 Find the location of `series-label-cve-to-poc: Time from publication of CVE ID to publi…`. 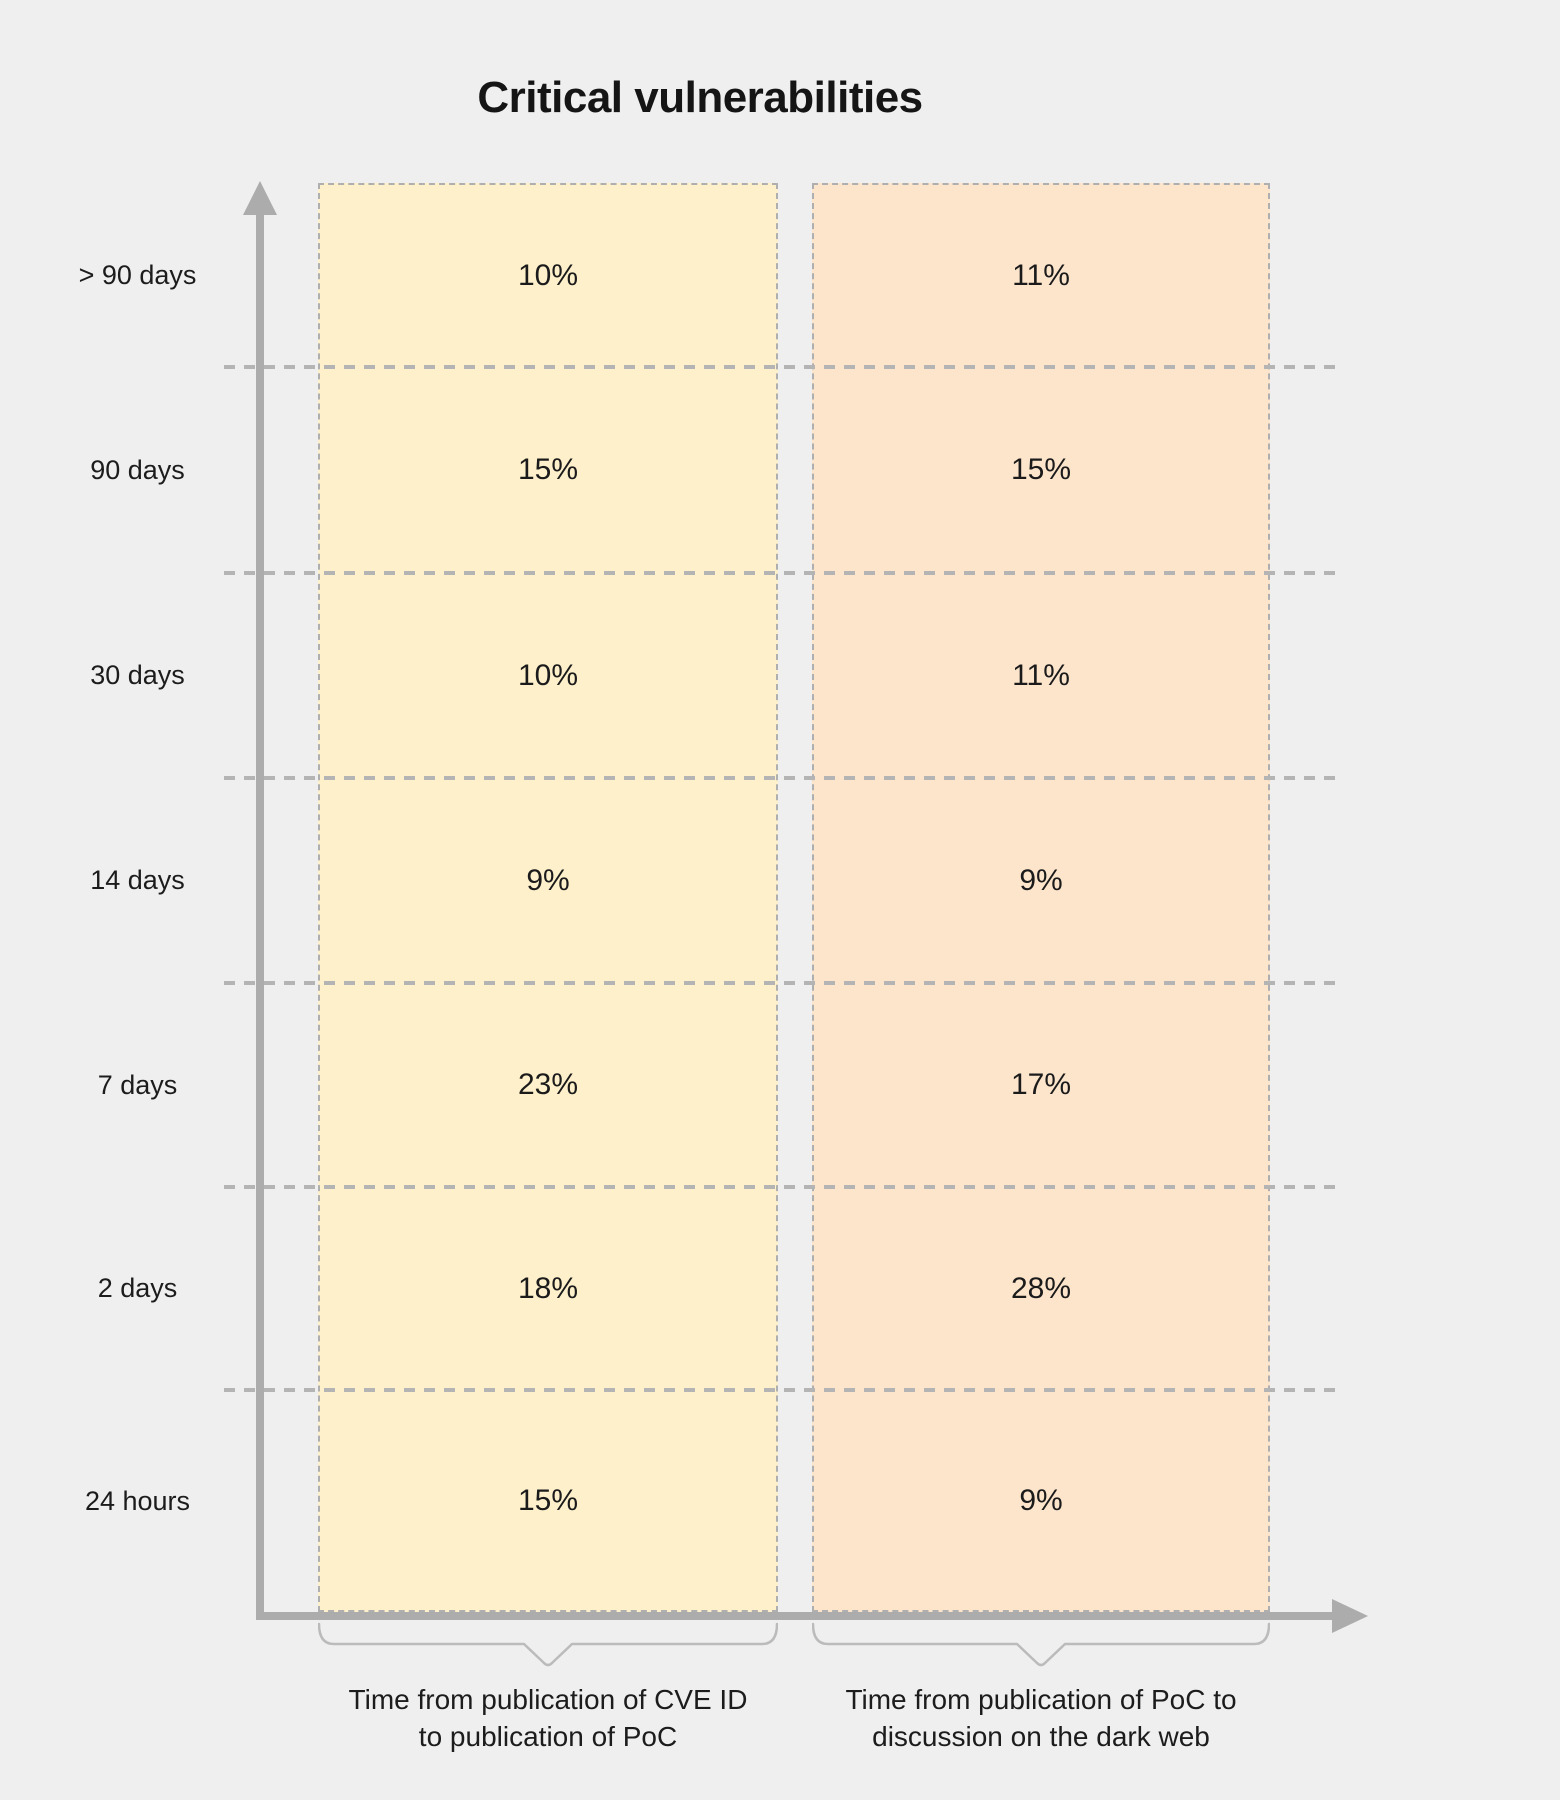

series-label-cve-to-poc: Time from publication of CVE ID to publi… is located at coordinates (548, 1719).